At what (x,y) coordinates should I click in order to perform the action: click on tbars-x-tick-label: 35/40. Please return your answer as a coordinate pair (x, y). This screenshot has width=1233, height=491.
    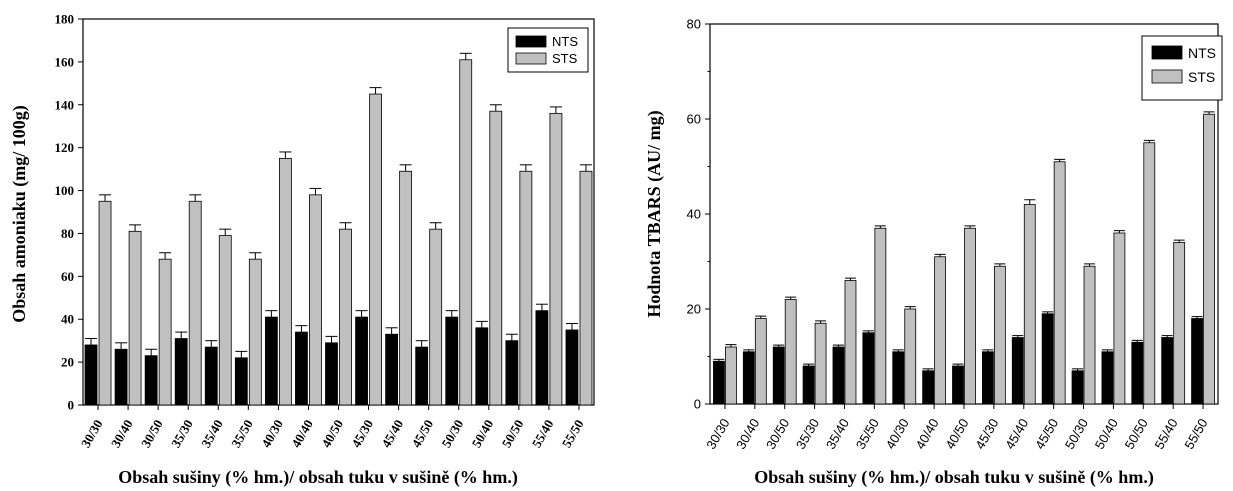
    Looking at the image, I should click on (837, 434).